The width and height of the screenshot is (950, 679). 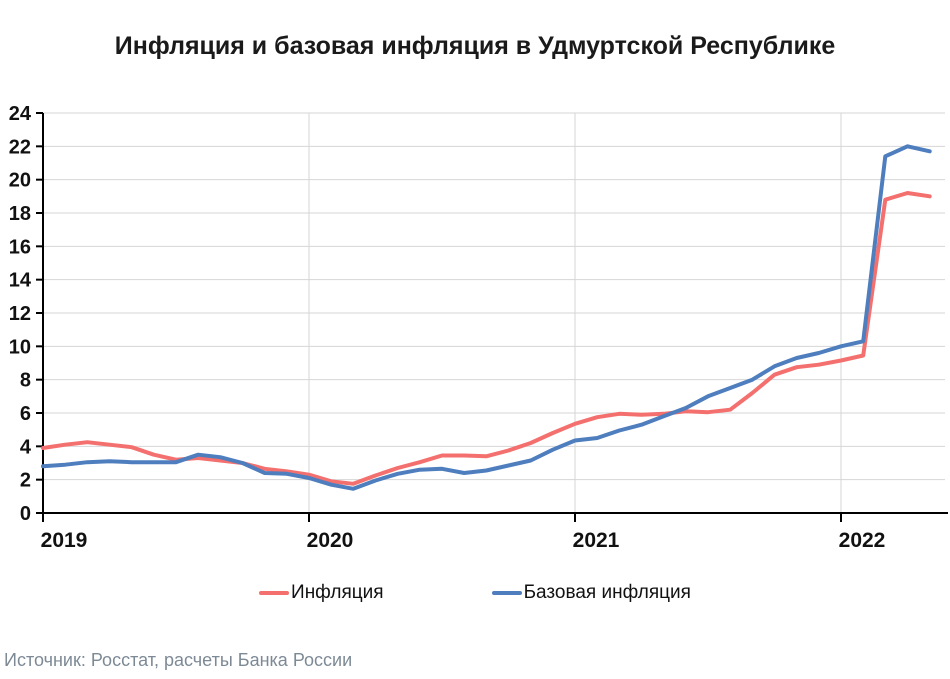 What do you see at coordinates (25, 381) in the screenshot?
I see `y-tick-label: 8` at bounding box center [25, 381].